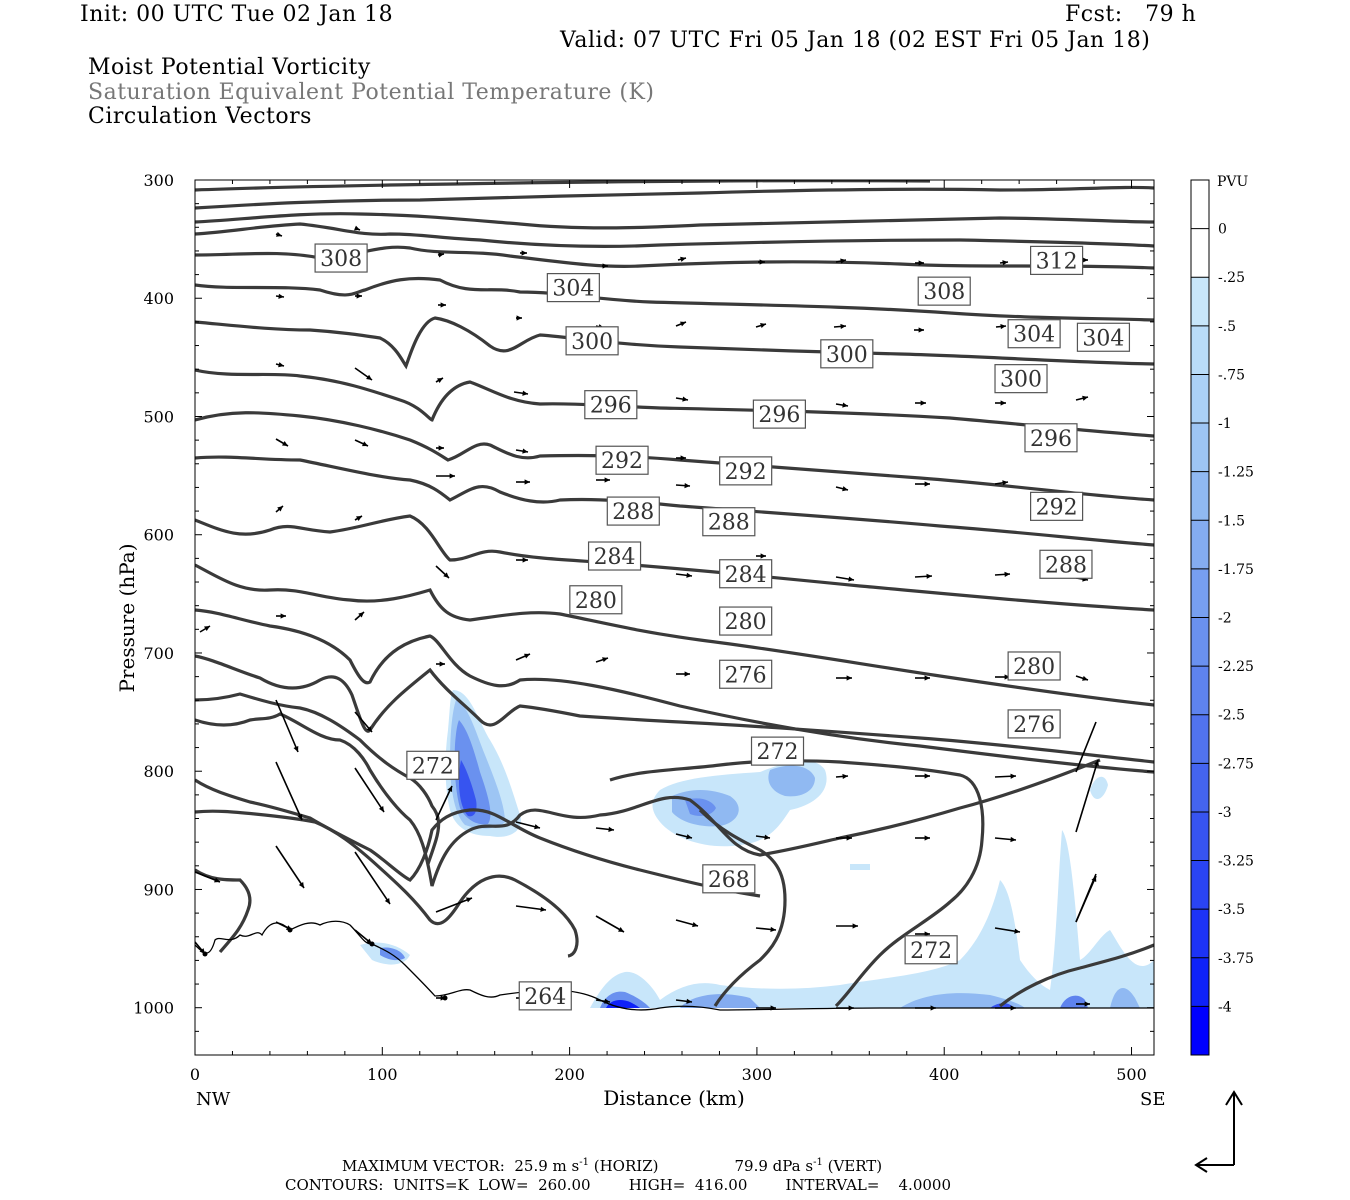 Image resolution: width=1350 pixels, height=1200 pixels. I want to click on y-tick-label: 900, so click(158, 889).